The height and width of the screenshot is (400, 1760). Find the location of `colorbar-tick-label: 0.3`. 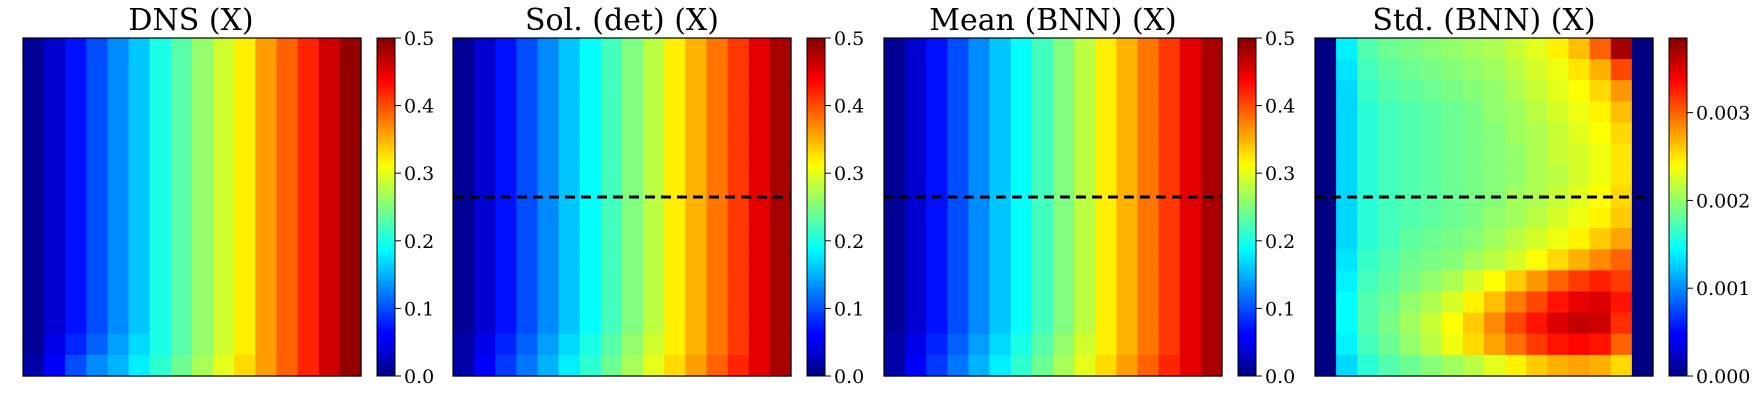

colorbar-tick-label: 0.3 is located at coordinates (1280, 174).